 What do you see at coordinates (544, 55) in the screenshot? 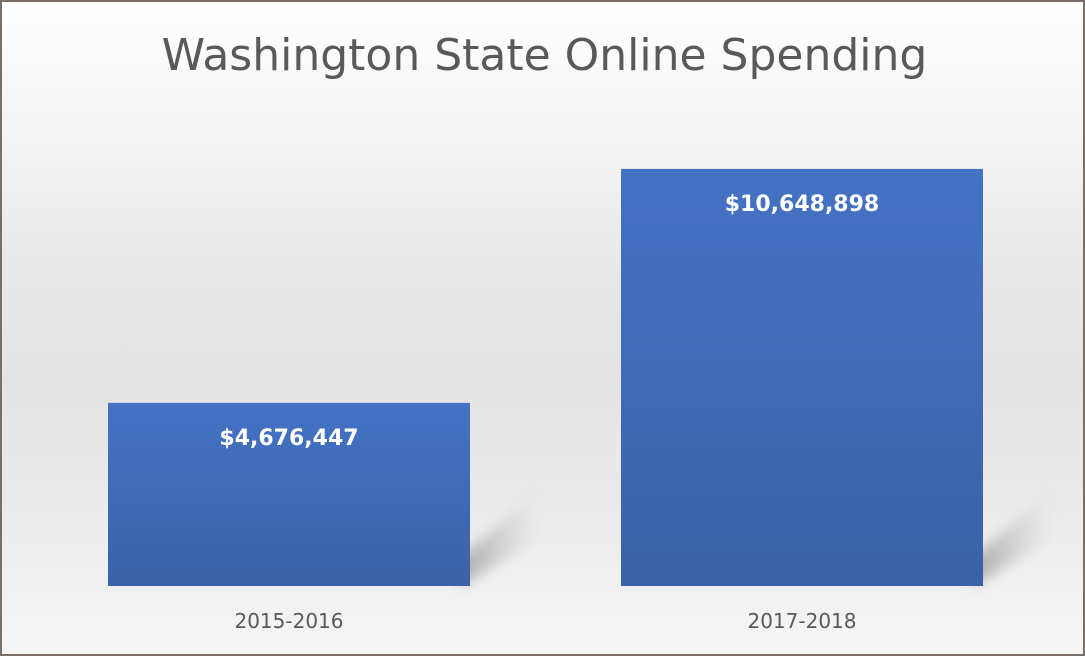
I see `chart-title: Washington State Online Spending` at bounding box center [544, 55].